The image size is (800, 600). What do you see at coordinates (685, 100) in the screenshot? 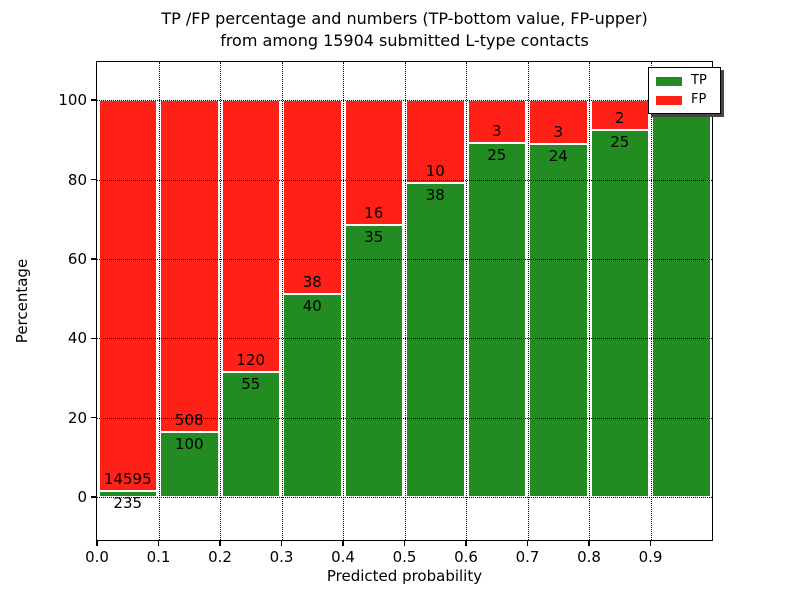
I see `legend-item-fp: FP` at bounding box center [685, 100].